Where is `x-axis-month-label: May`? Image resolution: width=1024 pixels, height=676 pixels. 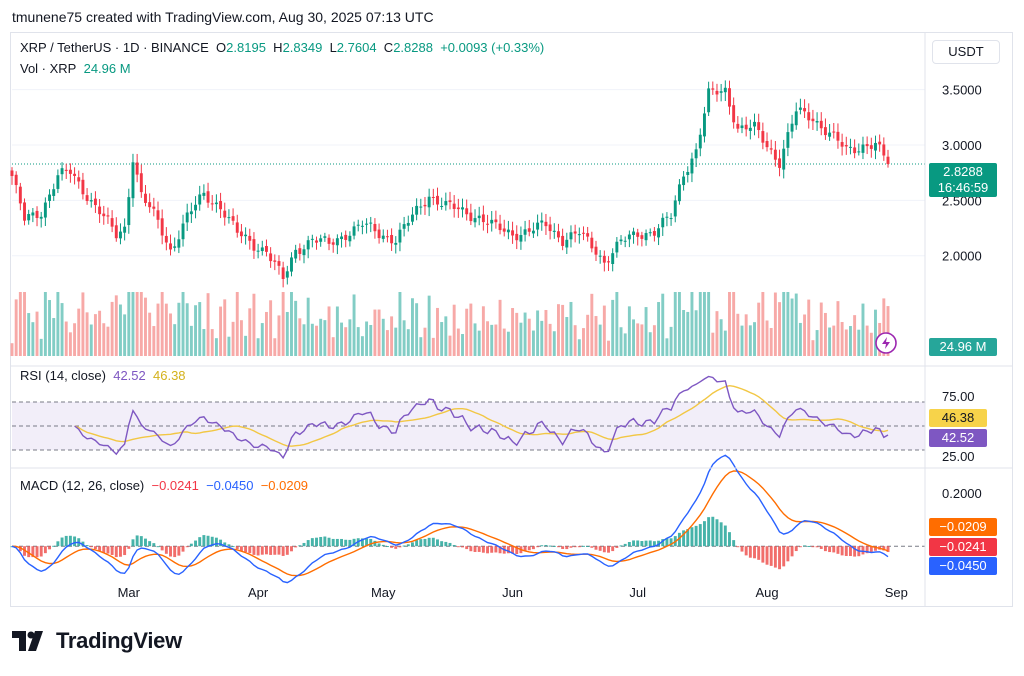 x-axis-month-label: May is located at coordinates (383, 592).